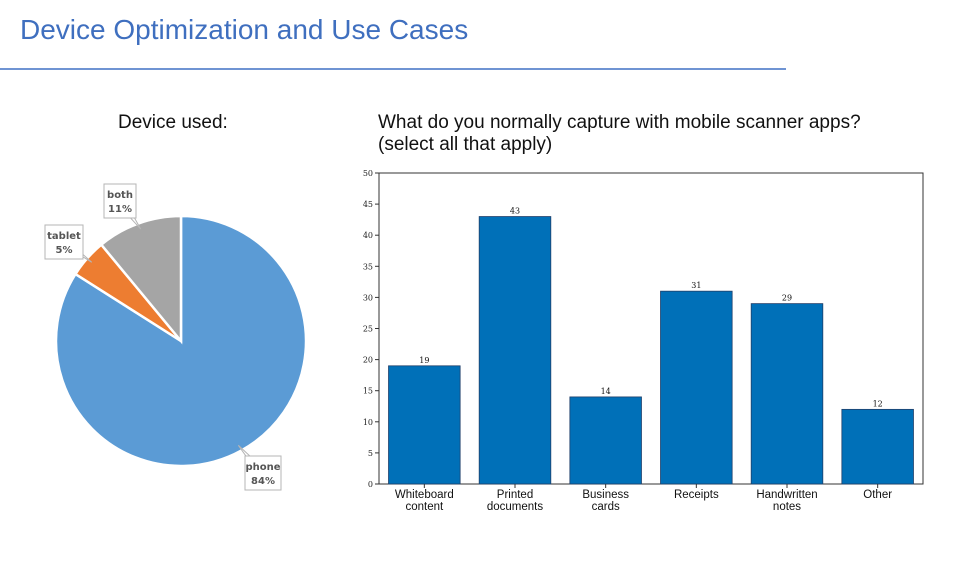 The height and width of the screenshot is (580, 960). What do you see at coordinates (368, 297) in the screenshot?
I see `y-tick-label: 30` at bounding box center [368, 297].